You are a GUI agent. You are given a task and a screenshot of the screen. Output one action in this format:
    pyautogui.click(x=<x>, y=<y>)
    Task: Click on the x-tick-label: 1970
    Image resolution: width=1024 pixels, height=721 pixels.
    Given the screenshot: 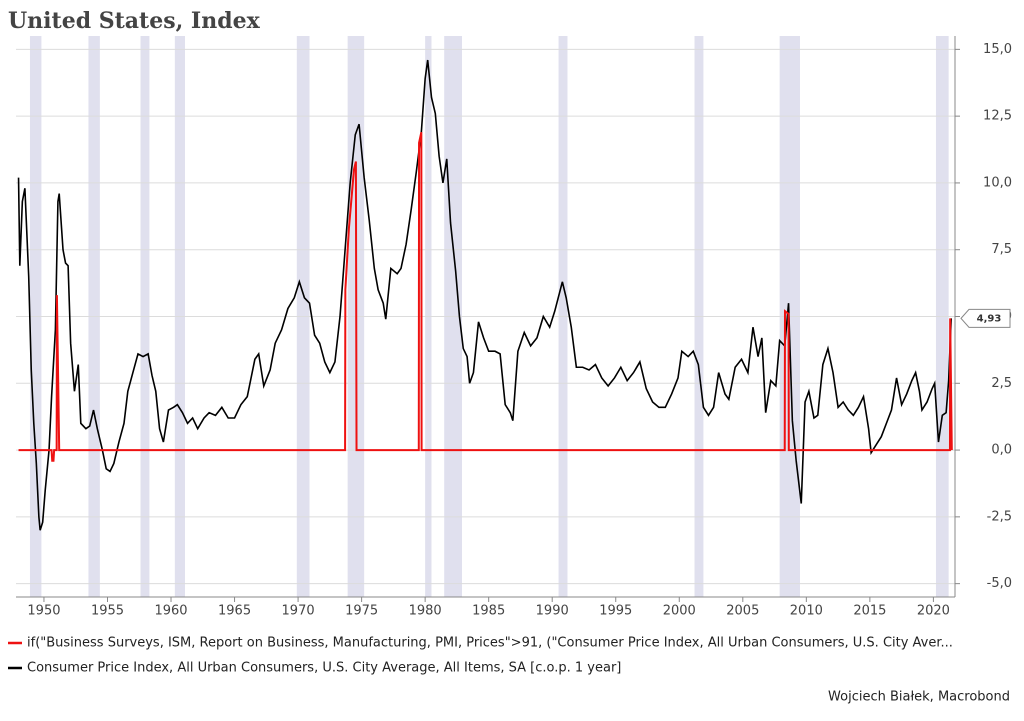 What is the action you would take?
    pyautogui.click(x=298, y=611)
    